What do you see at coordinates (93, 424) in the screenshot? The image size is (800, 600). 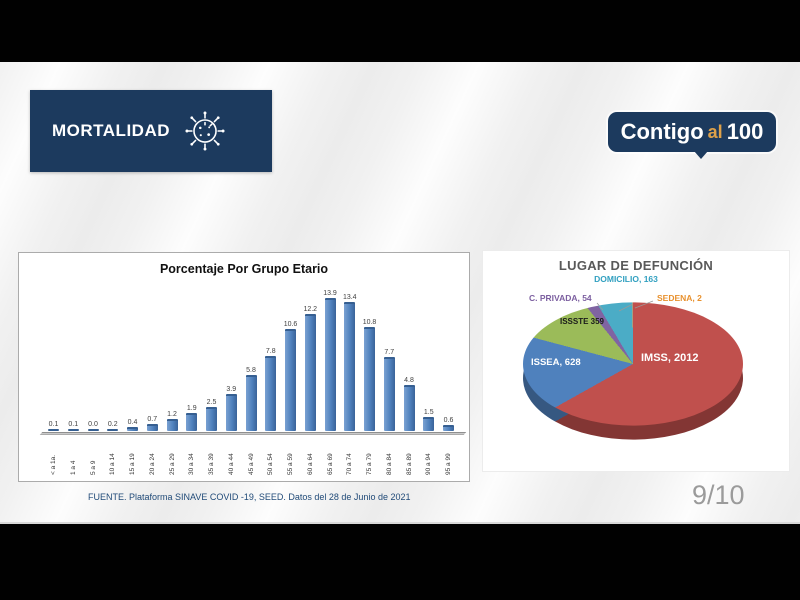 I see `bar-value-label: 0.0` at bounding box center [93, 424].